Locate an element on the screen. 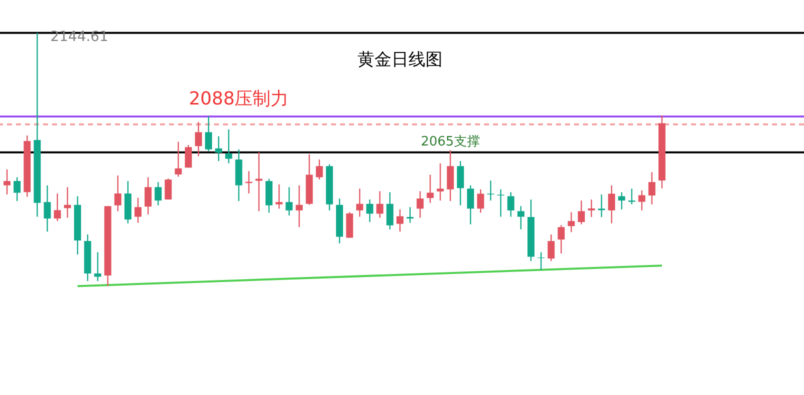  ref-line-label: 2065支撑 is located at coordinates (450, 142).